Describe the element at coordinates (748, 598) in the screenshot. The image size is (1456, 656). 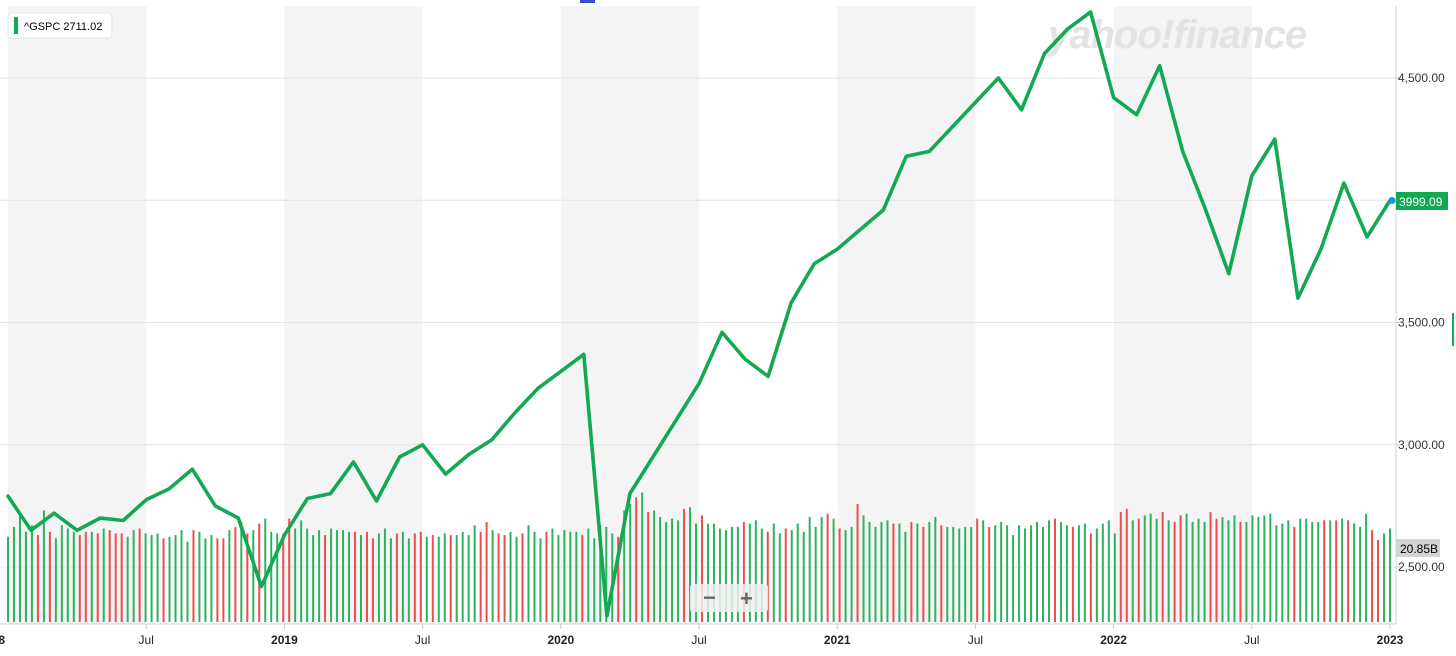
I see `zoom-in-button: +` at that location.